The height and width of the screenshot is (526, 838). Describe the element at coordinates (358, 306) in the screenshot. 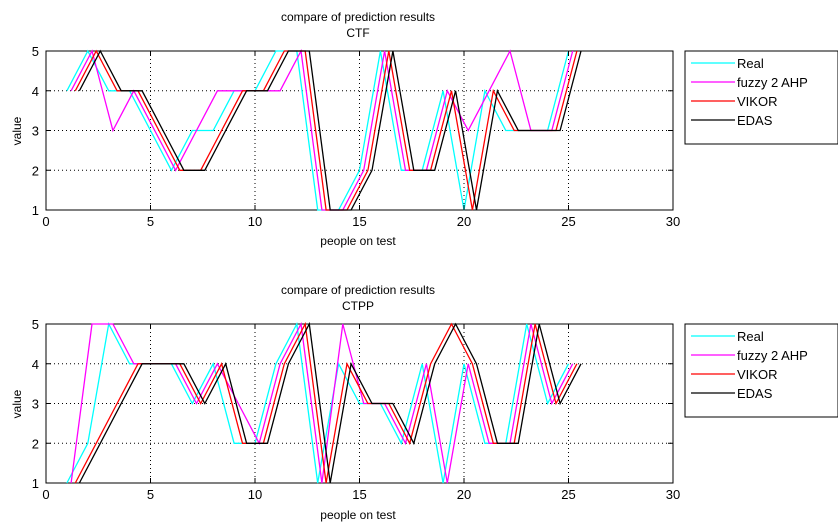

I see `chart-subtitle: CTPP` at that location.